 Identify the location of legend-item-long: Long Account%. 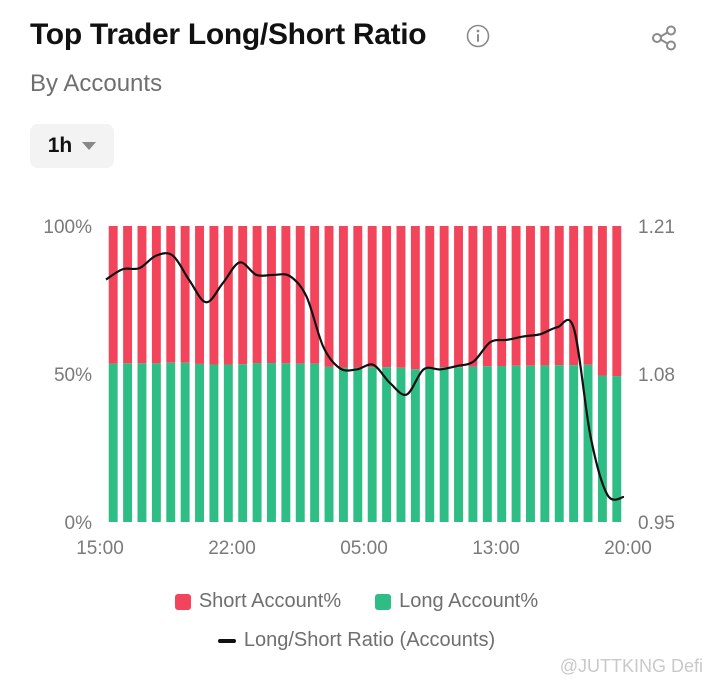
(456, 601).